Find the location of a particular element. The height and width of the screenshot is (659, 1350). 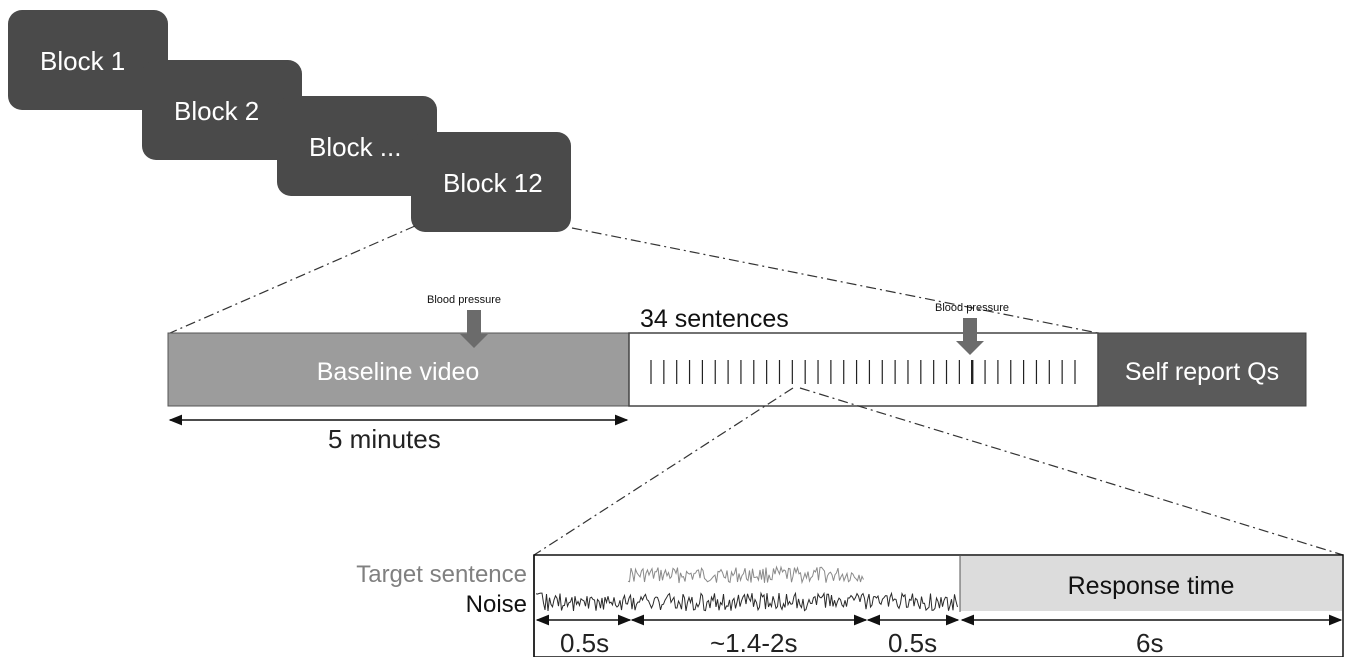

zoom-line-trial-right is located at coordinates (1071, 471).